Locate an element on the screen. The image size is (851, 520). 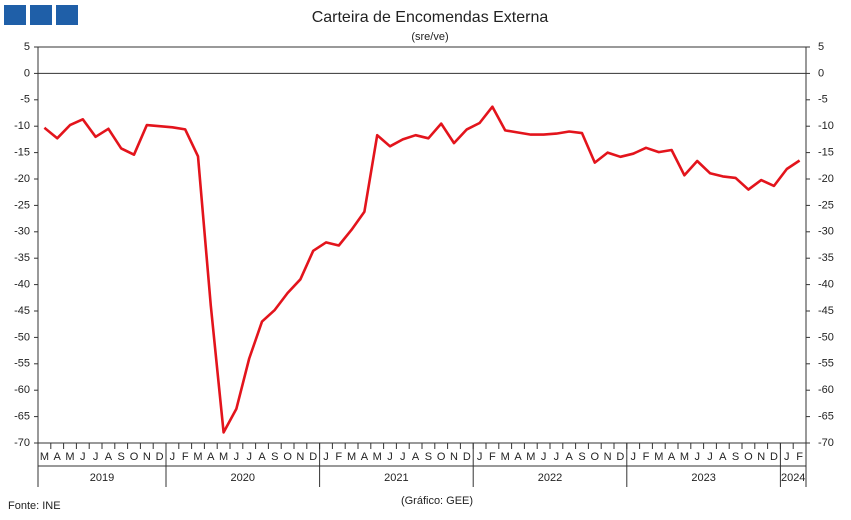
credit: (Gráfico: GEE) is located at coordinates (437, 501).